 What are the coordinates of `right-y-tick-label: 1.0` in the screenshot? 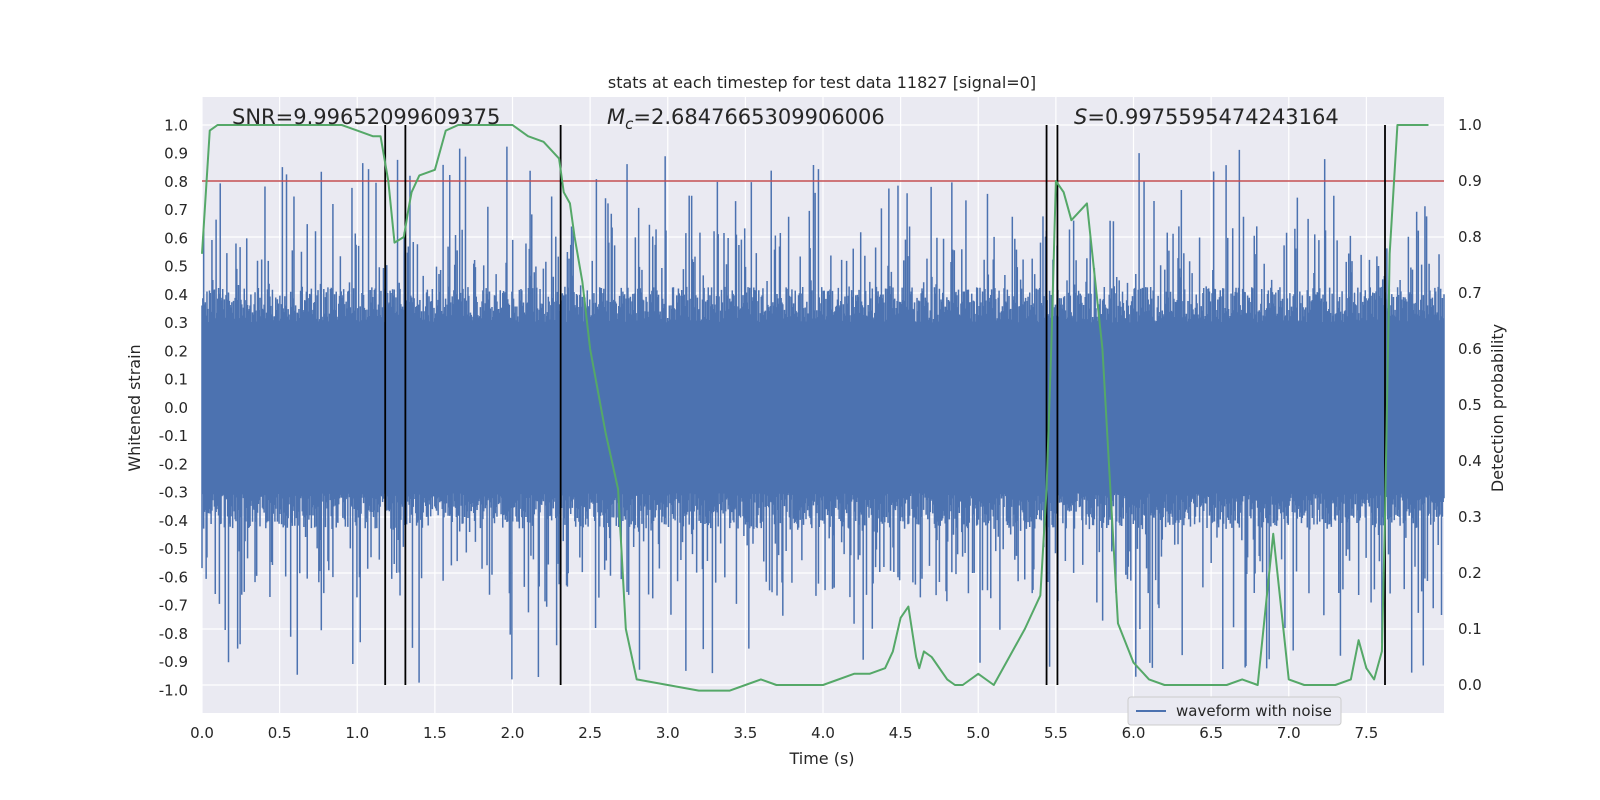 It's located at (1470, 125).